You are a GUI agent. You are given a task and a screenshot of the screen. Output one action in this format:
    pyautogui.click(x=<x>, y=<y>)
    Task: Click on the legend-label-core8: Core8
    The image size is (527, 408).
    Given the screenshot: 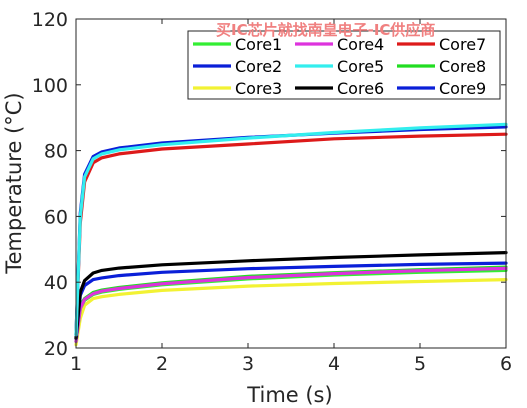 What is the action you would take?
    pyautogui.click(x=462, y=66)
    